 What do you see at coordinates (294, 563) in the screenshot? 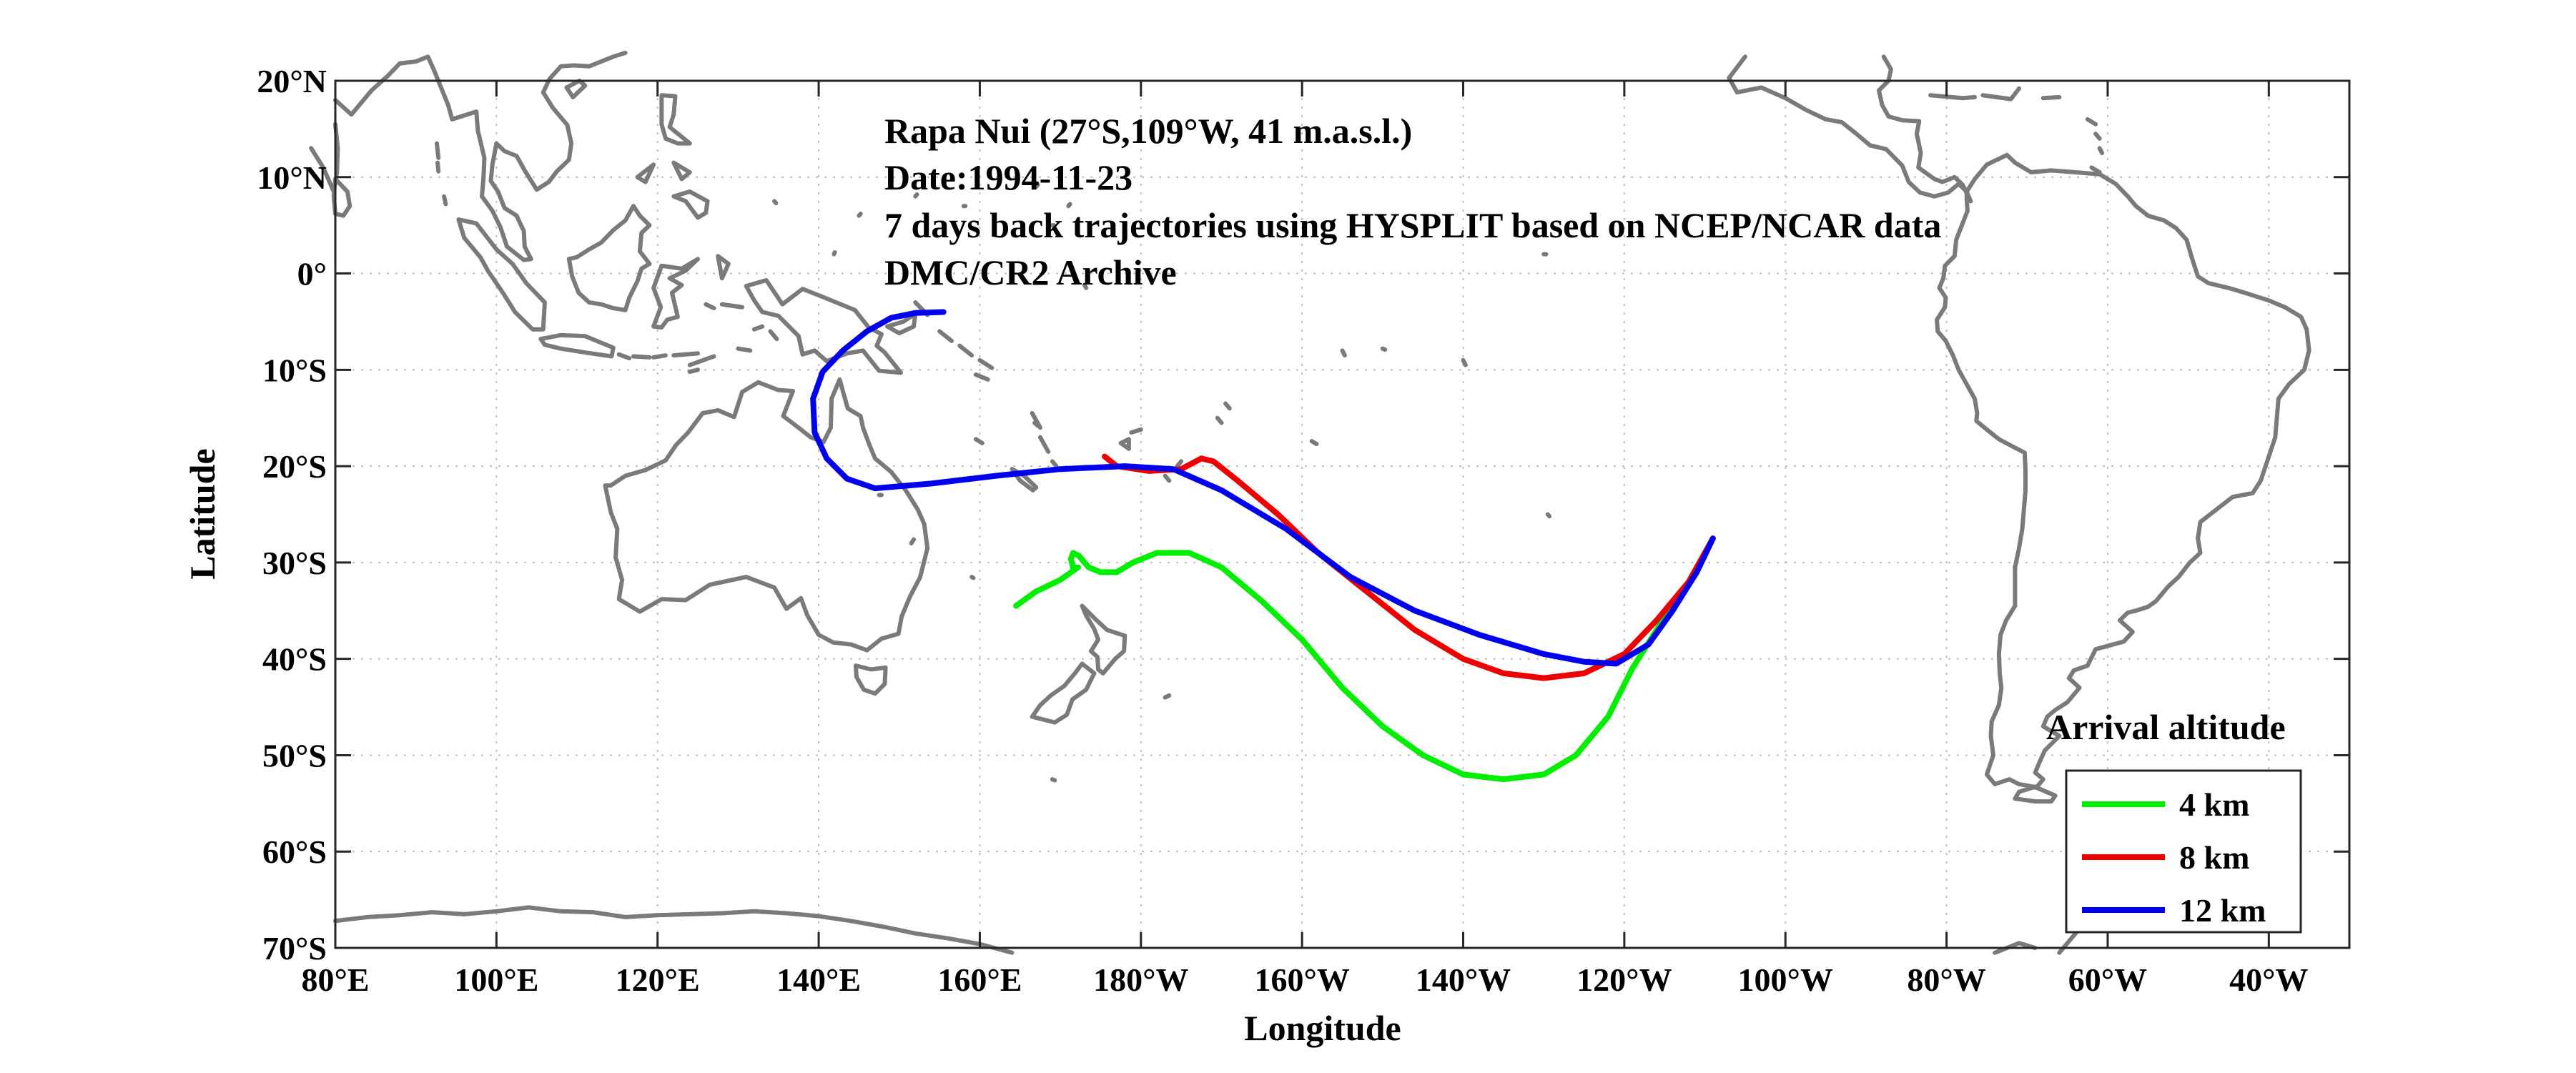
I see `y-tick-label: 30°S` at bounding box center [294, 563].